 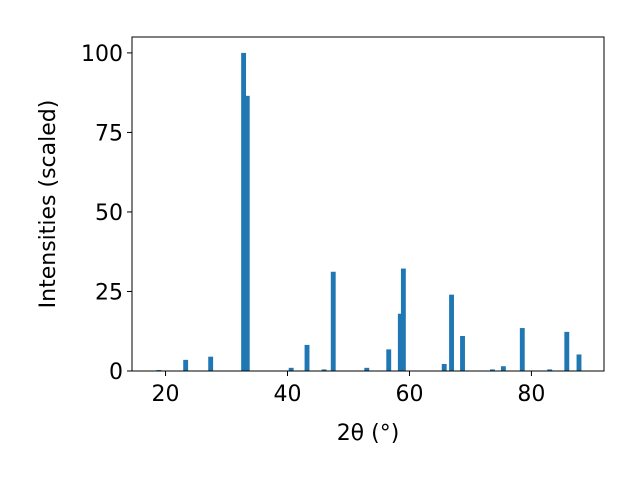 What do you see at coordinates (166, 394) in the screenshot?
I see `x-tick-label: 20` at bounding box center [166, 394].